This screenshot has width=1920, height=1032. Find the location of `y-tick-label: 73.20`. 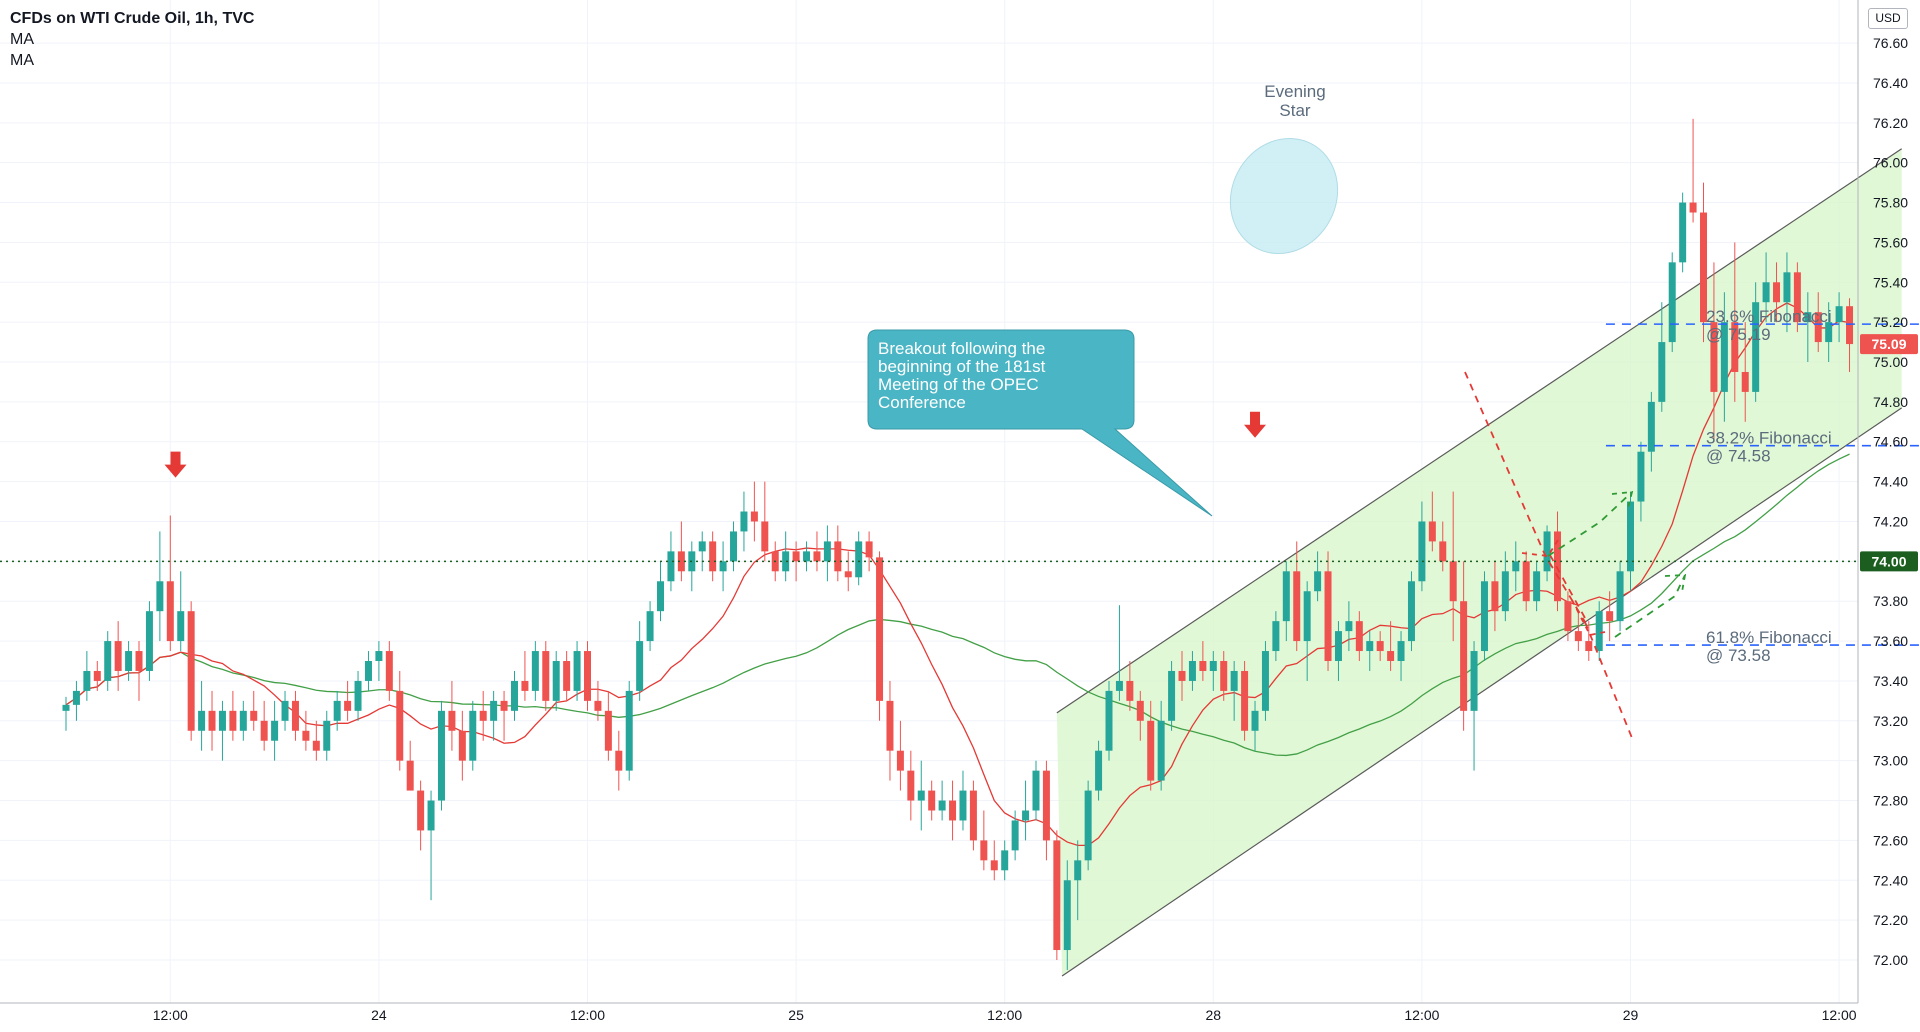

y-tick-label: 73.20 is located at coordinates (1890, 721).